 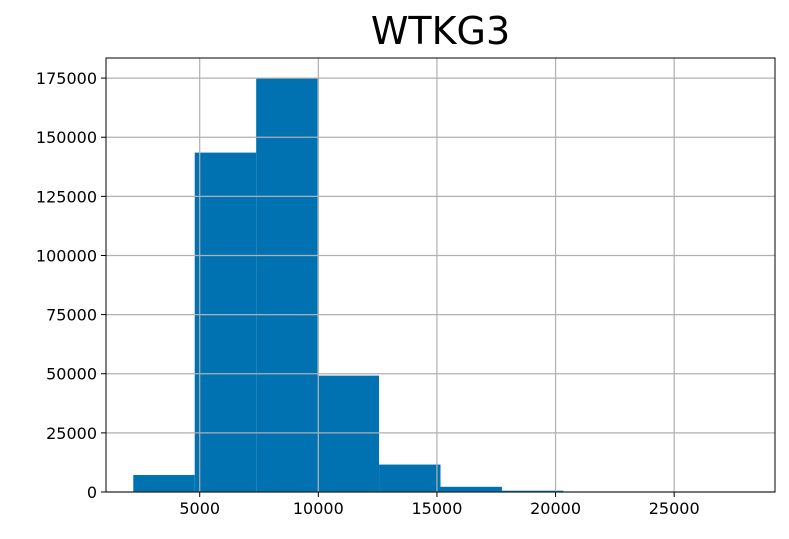 I want to click on chart-title: WTKG3, so click(x=440, y=31).